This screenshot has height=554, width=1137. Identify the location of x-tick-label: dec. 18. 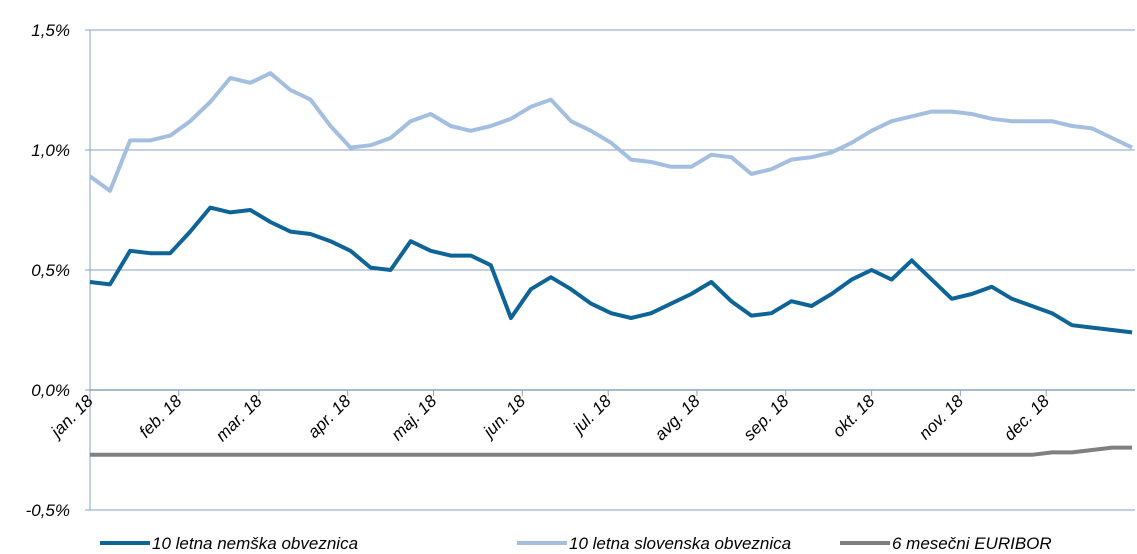
(1026, 417).